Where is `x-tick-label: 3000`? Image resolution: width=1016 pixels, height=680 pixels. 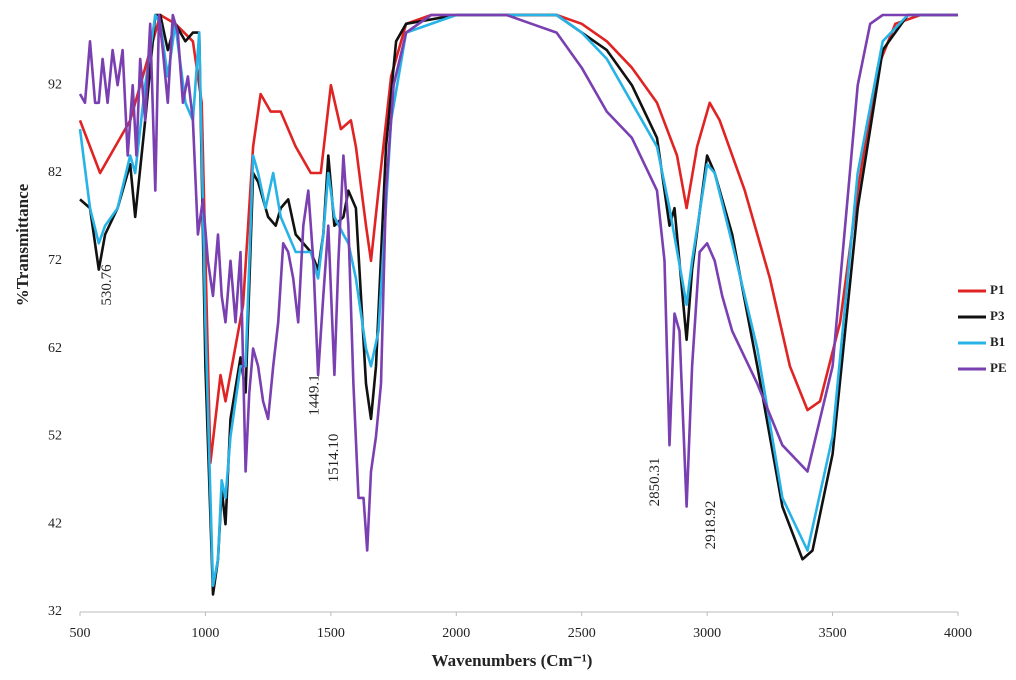 x-tick-label: 3000 is located at coordinates (707, 633).